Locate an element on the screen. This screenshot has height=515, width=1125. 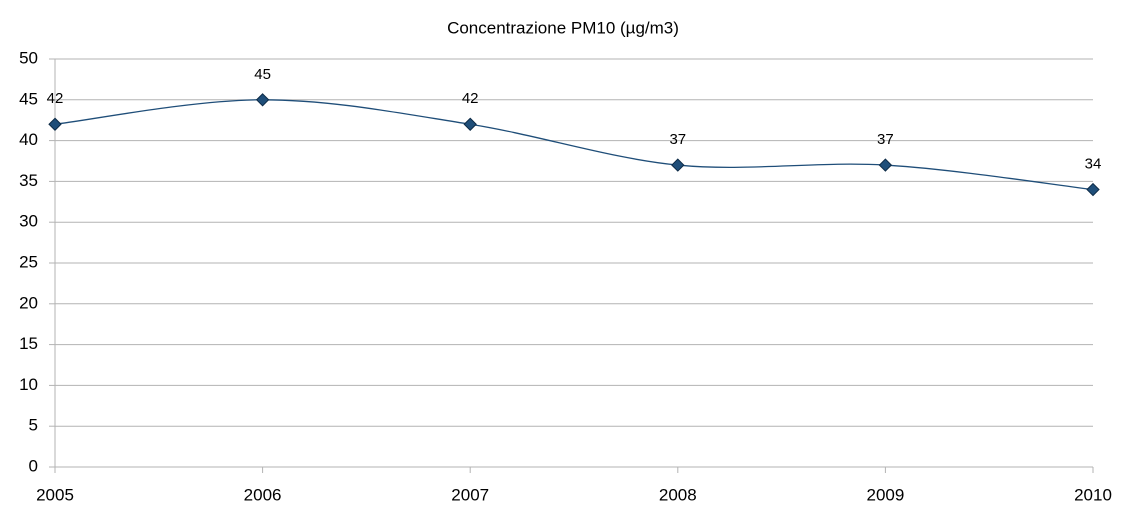
x-tick-label: 2006 is located at coordinates (263, 494).